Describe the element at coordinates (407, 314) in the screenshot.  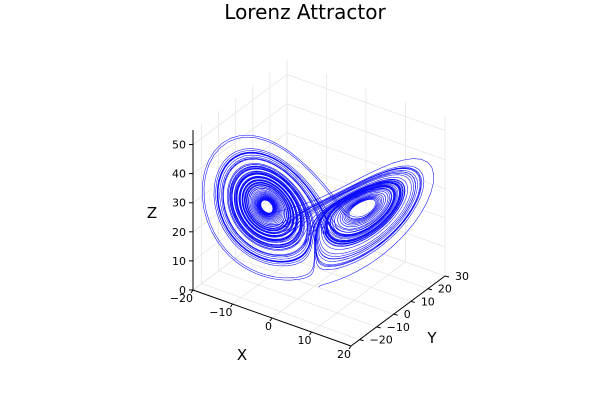
I see `y-tick-label: 0` at that location.